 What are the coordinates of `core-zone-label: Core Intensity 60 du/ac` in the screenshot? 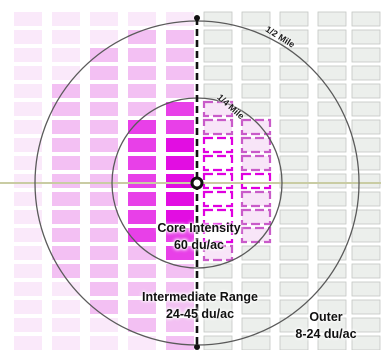 It's located at (199, 237).